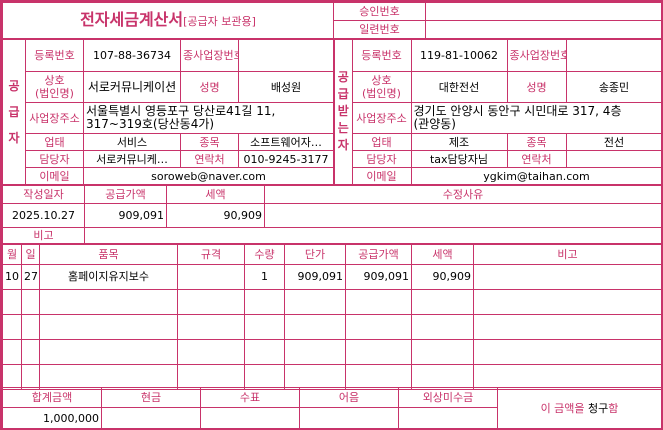  I want to click on name-label: 상호(법인명), so click(54, 87).